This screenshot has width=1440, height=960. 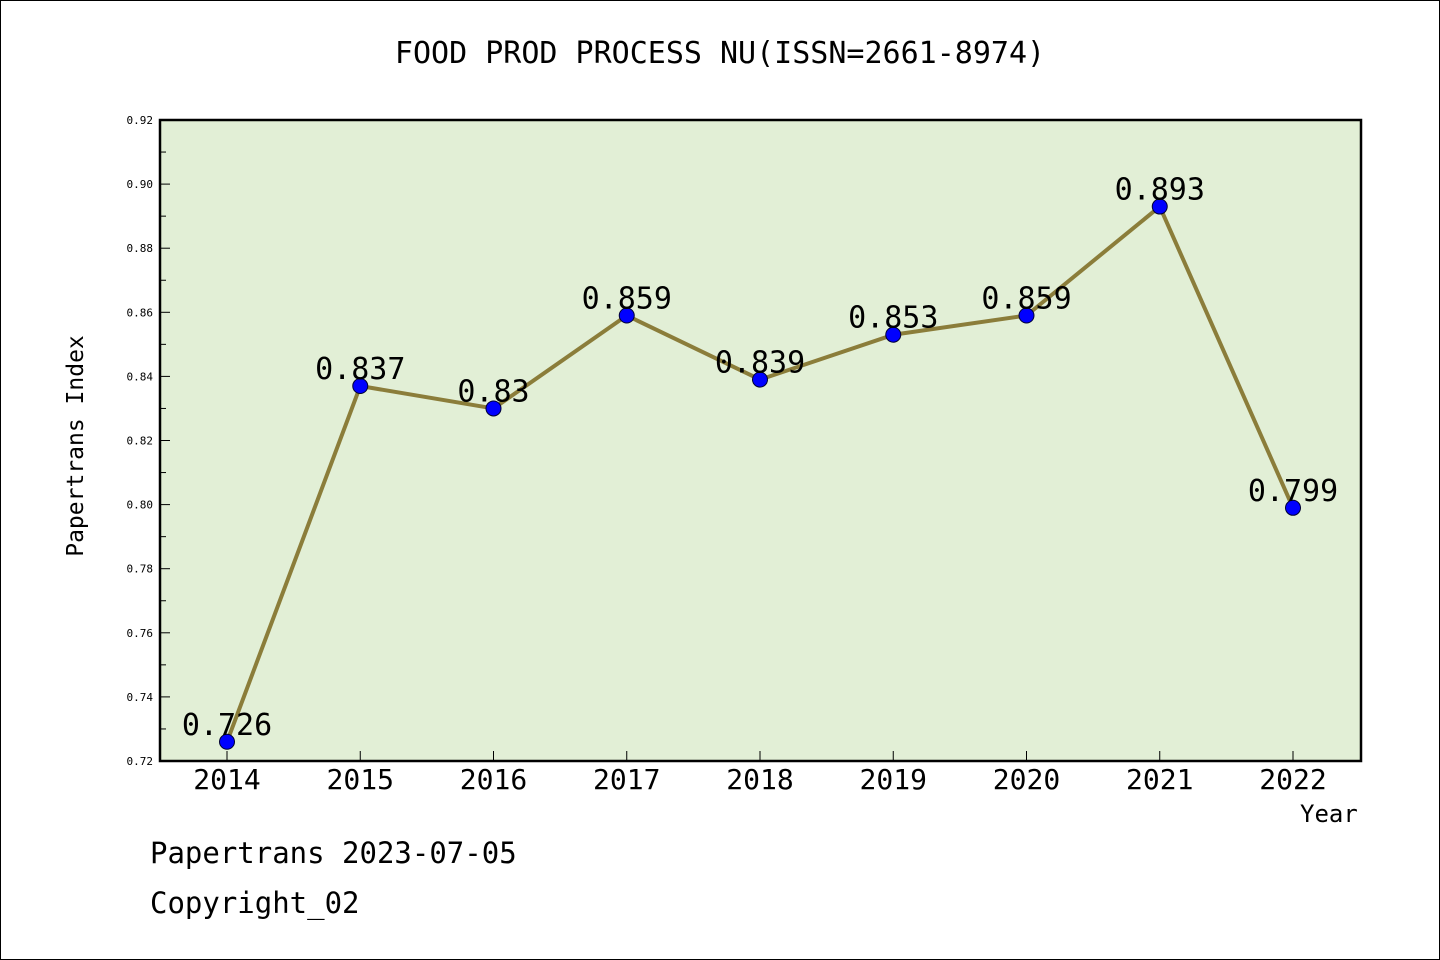 What do you see at coordinates (720, 53) in the screenshot?
I see `chart-title: FOOD PROD PROCESS NU(ISSN=2661-8974)` at bounding box center [720, 53].